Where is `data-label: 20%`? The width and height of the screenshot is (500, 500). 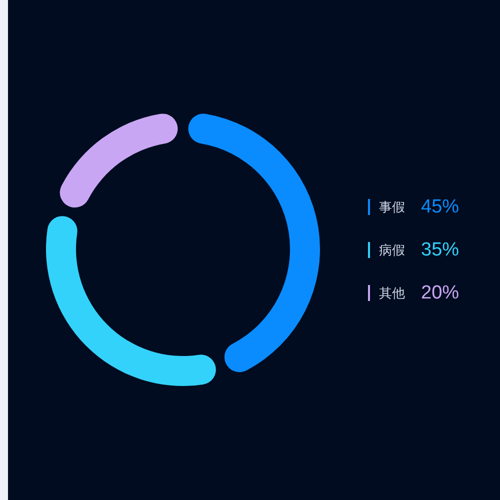
data-label: 20% is located at coordinates (440, 293).